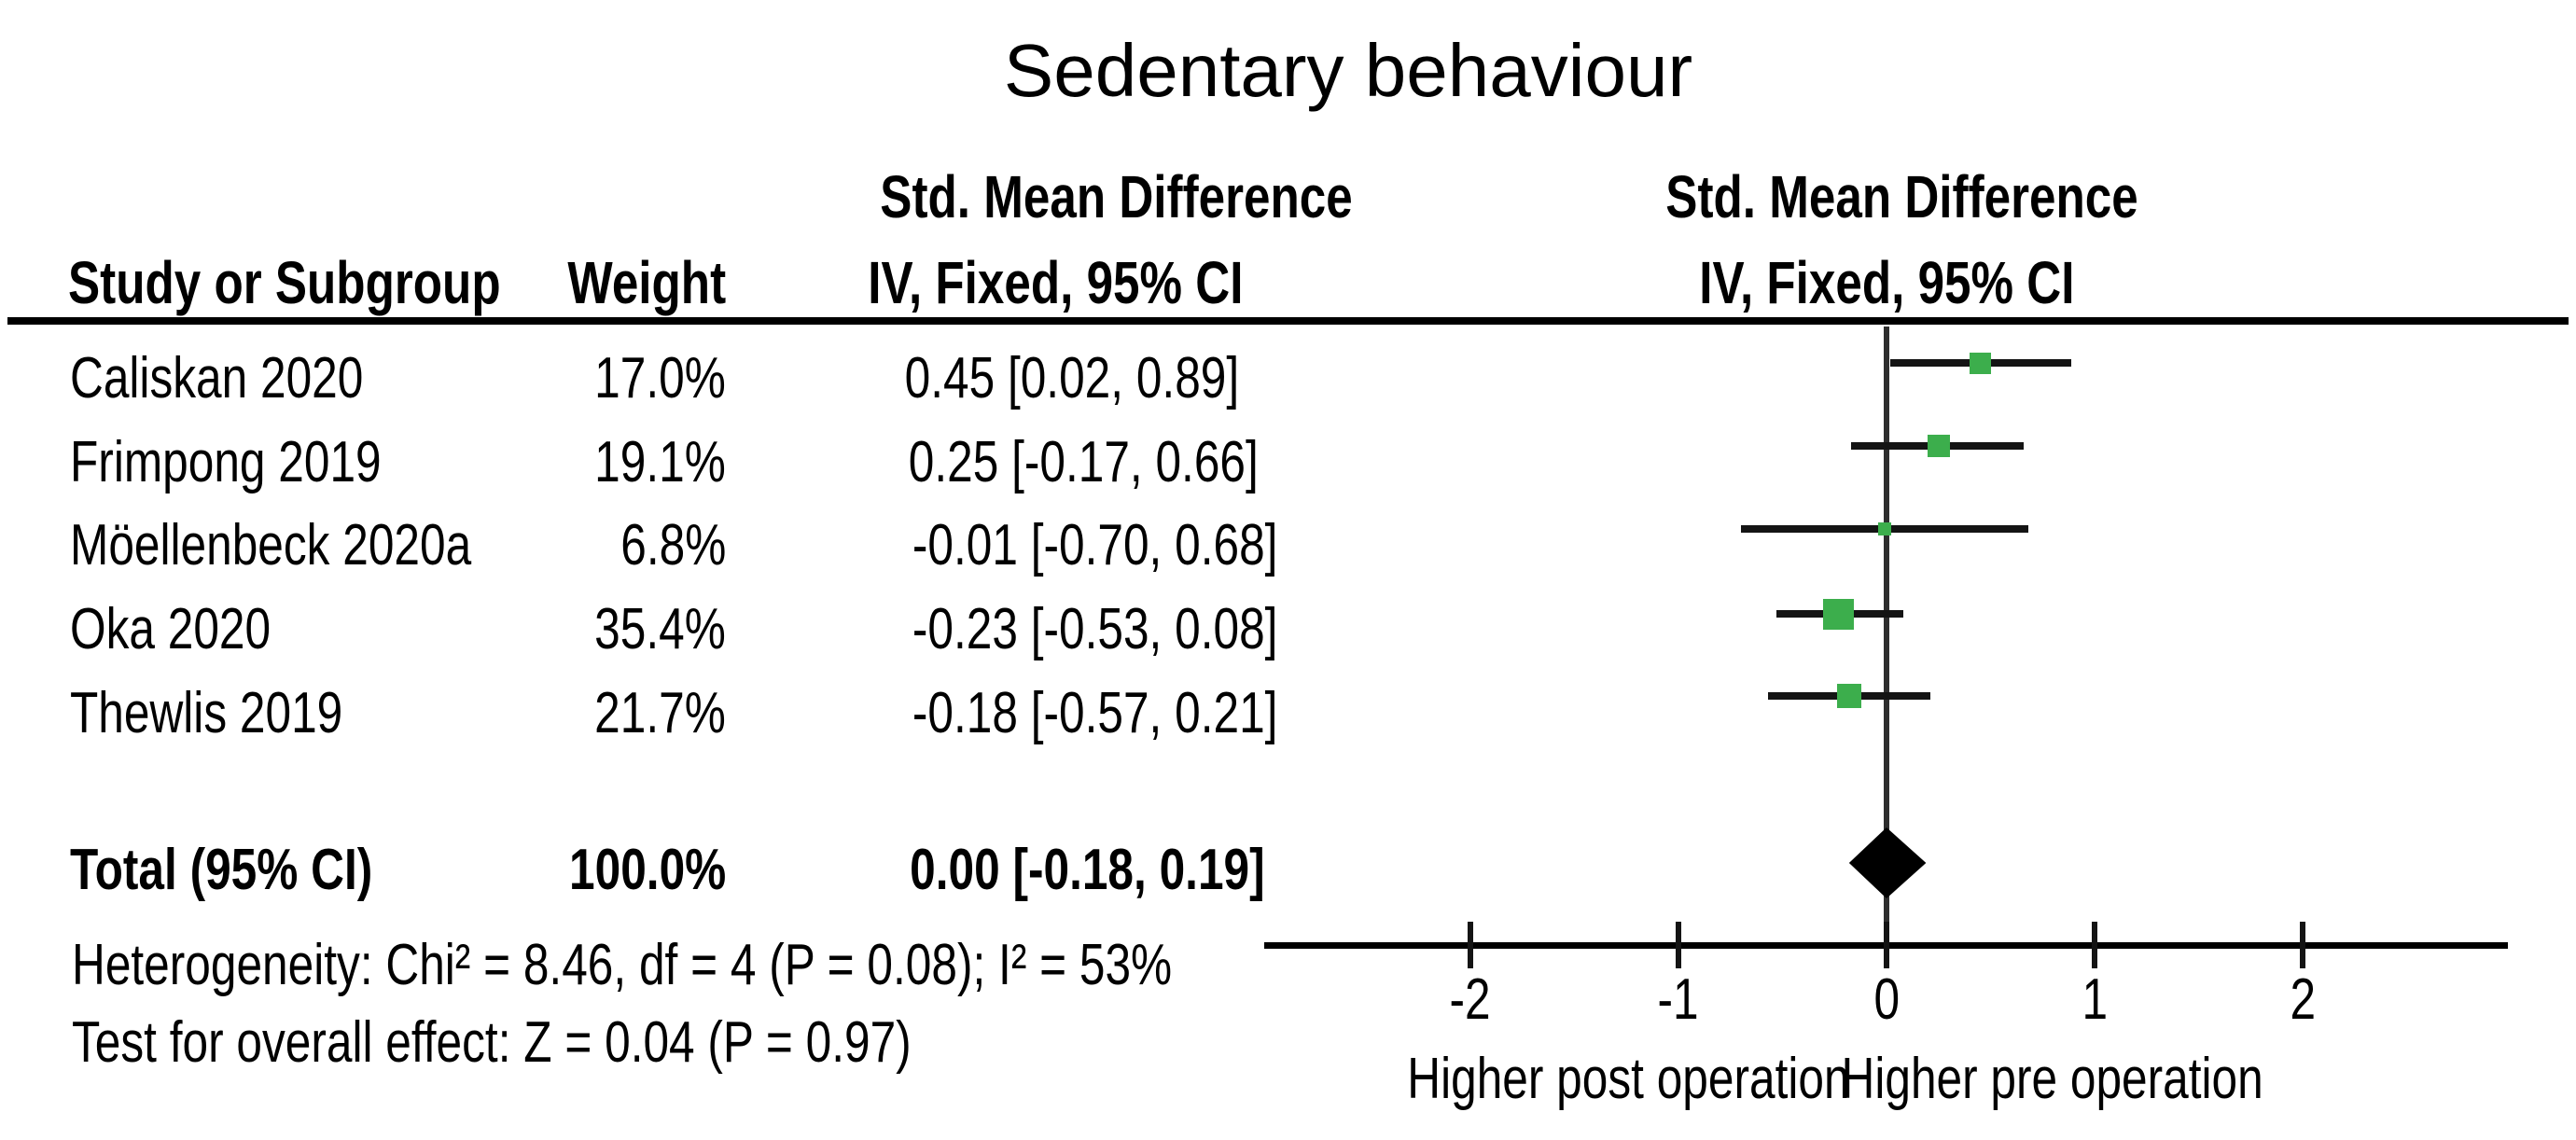  I want to click on x-axis-tick-label: -1, so click(1678, 999).